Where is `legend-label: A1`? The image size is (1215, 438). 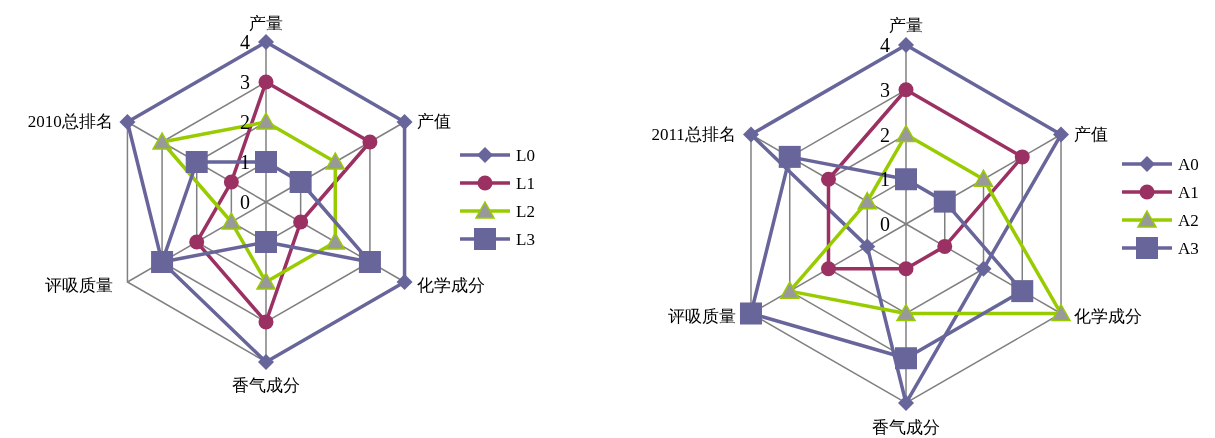 legend-label: A1 is located at coordinates (1188, 192).